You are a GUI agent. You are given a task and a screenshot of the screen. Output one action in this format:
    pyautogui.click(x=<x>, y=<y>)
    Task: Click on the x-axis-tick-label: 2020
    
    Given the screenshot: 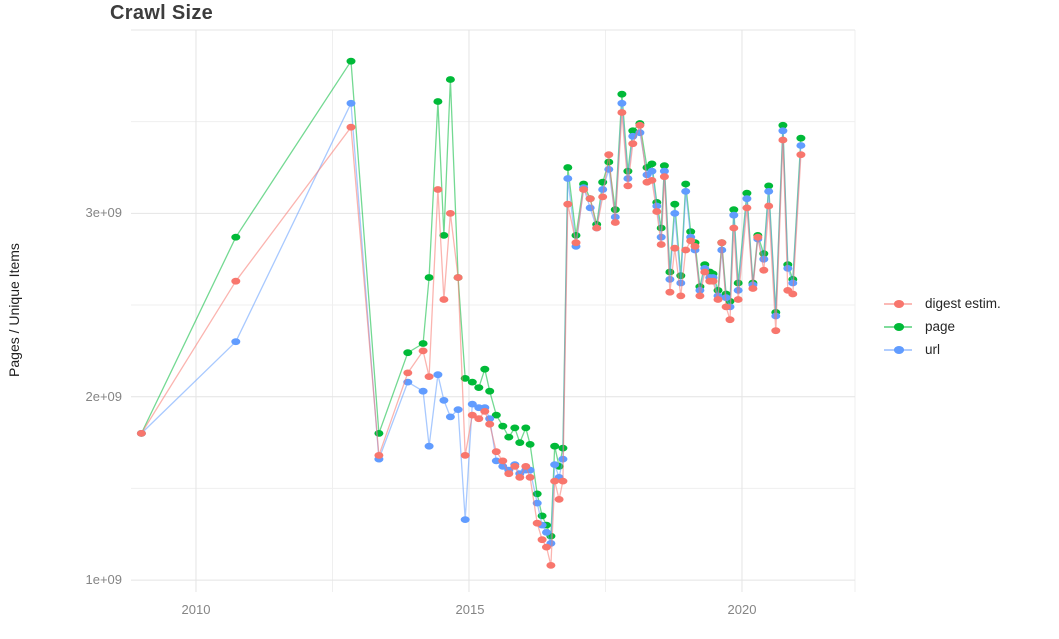 What is the action you would take?
    pyautogui.click(x=742, y=609)
    